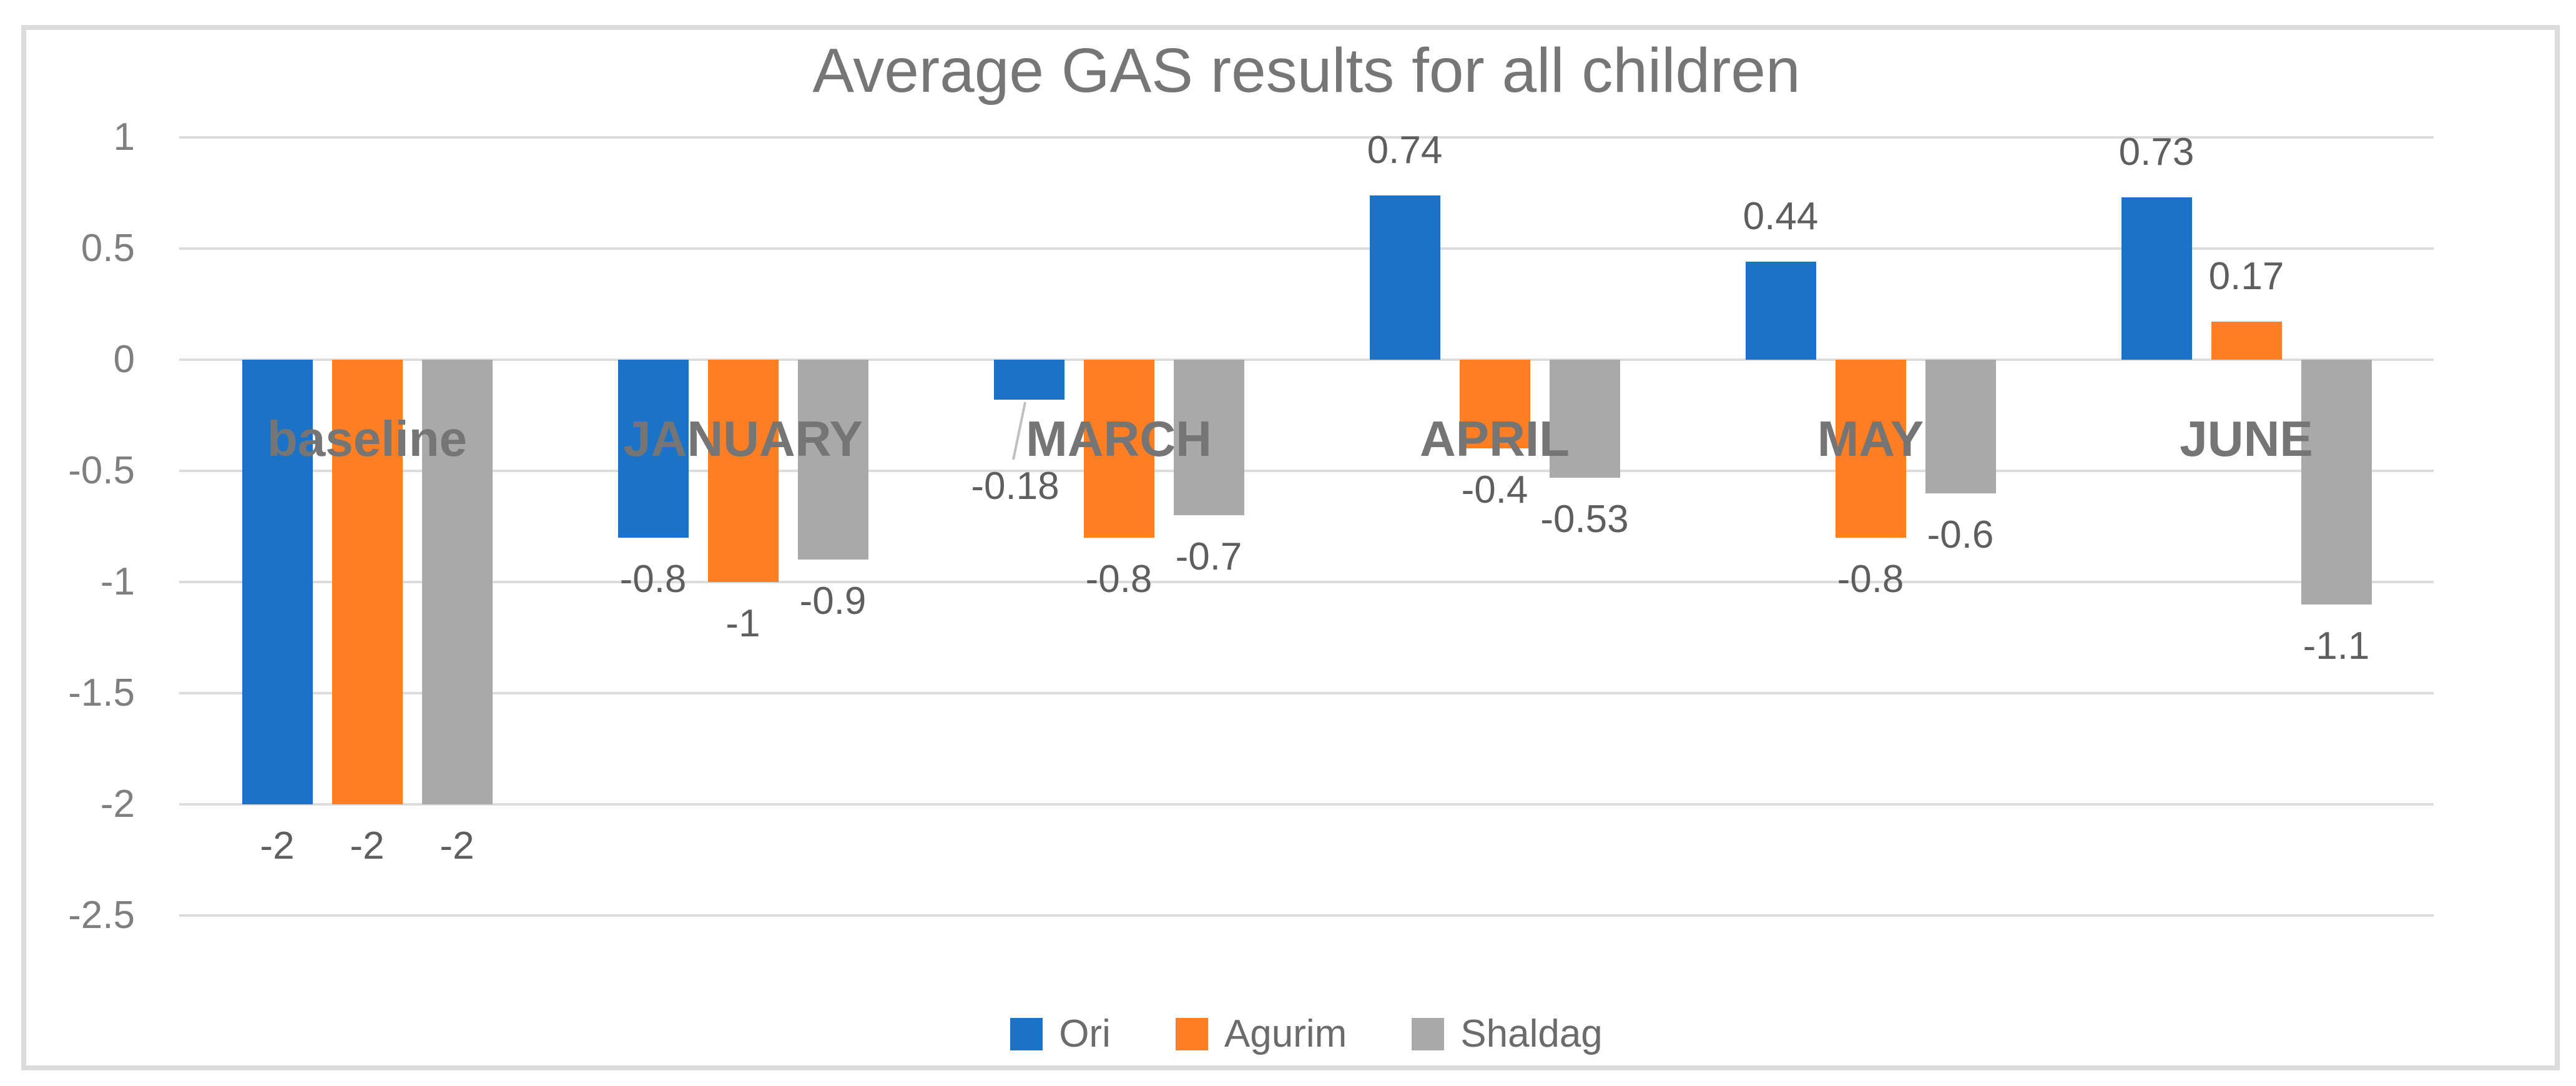 Image resolution: width=2576 pixels, height=1086 pixels. What do you see at coordinates (1960, 426) in the screenshot?
I see `bar-shaldag-may` at bounding box center [1960, 426].